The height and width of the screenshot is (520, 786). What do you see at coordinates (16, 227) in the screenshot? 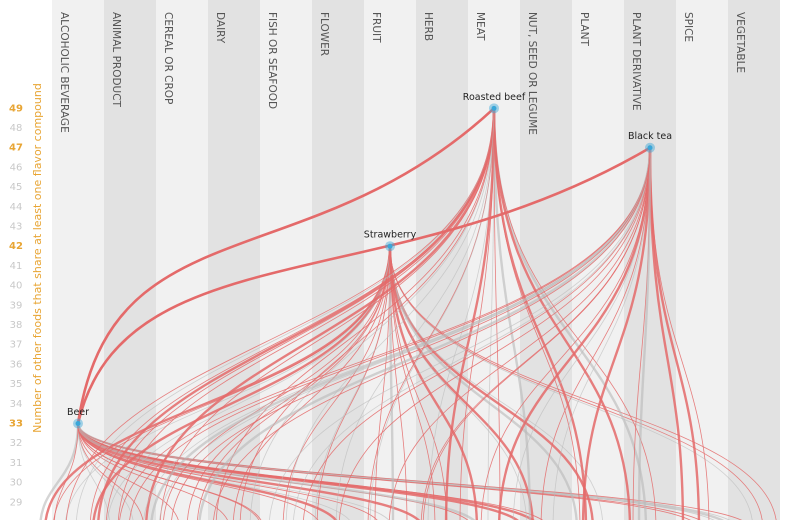
I see `y-tick-label: 43` at bounding box center [16, 227].